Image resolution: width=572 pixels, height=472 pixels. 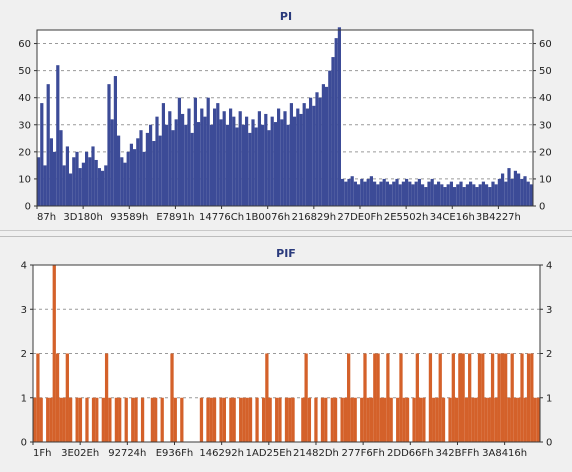 I want to click on pi-y-tick-label-right: 40, so click(x=545, y=98).